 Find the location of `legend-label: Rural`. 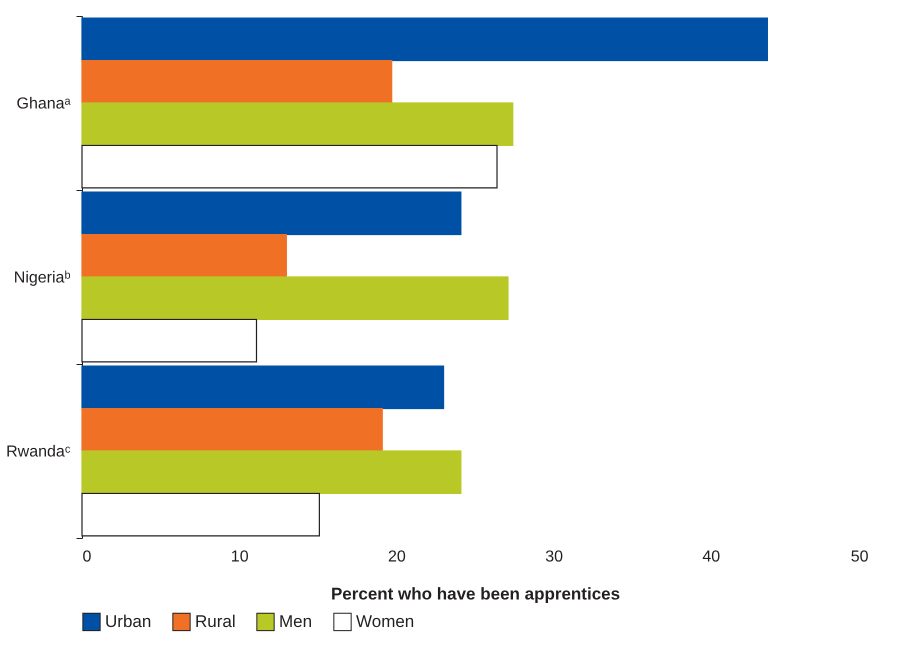

legend-label: Rural is located at coordinates (215, 621).